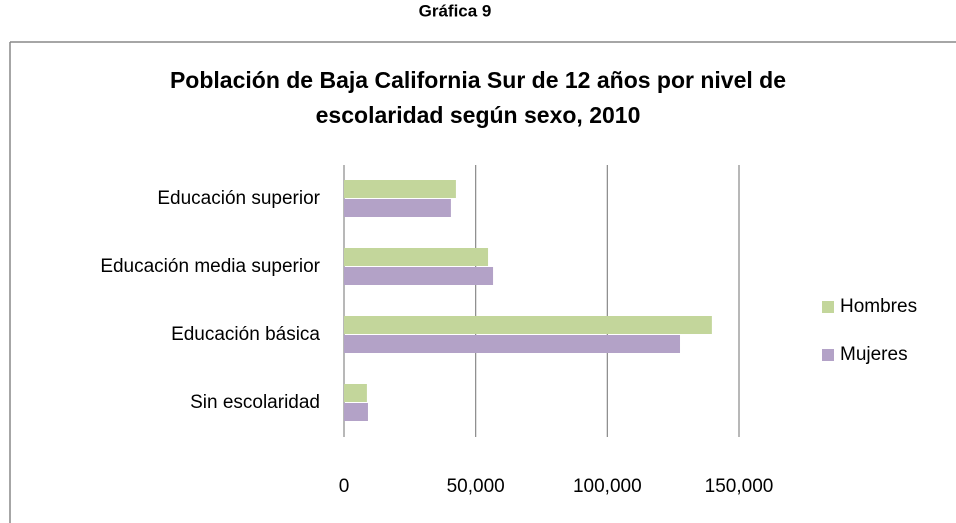  What do you see at coordinates (455, 10) in the screenshot?
I see `heading: Gráfica 9` at bounding box center [455, 10].